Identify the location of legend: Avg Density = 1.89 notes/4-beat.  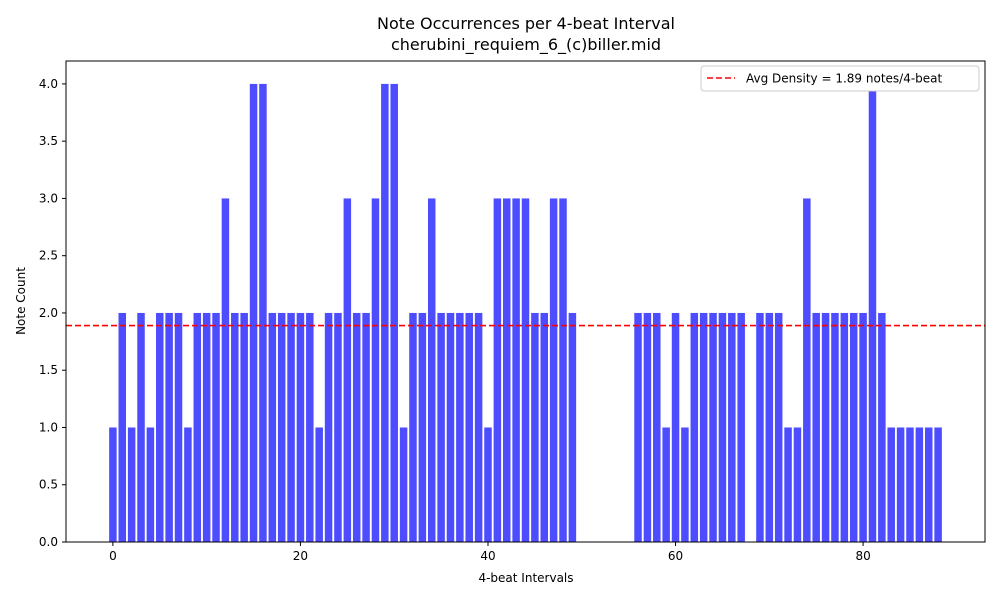
(840, 78).